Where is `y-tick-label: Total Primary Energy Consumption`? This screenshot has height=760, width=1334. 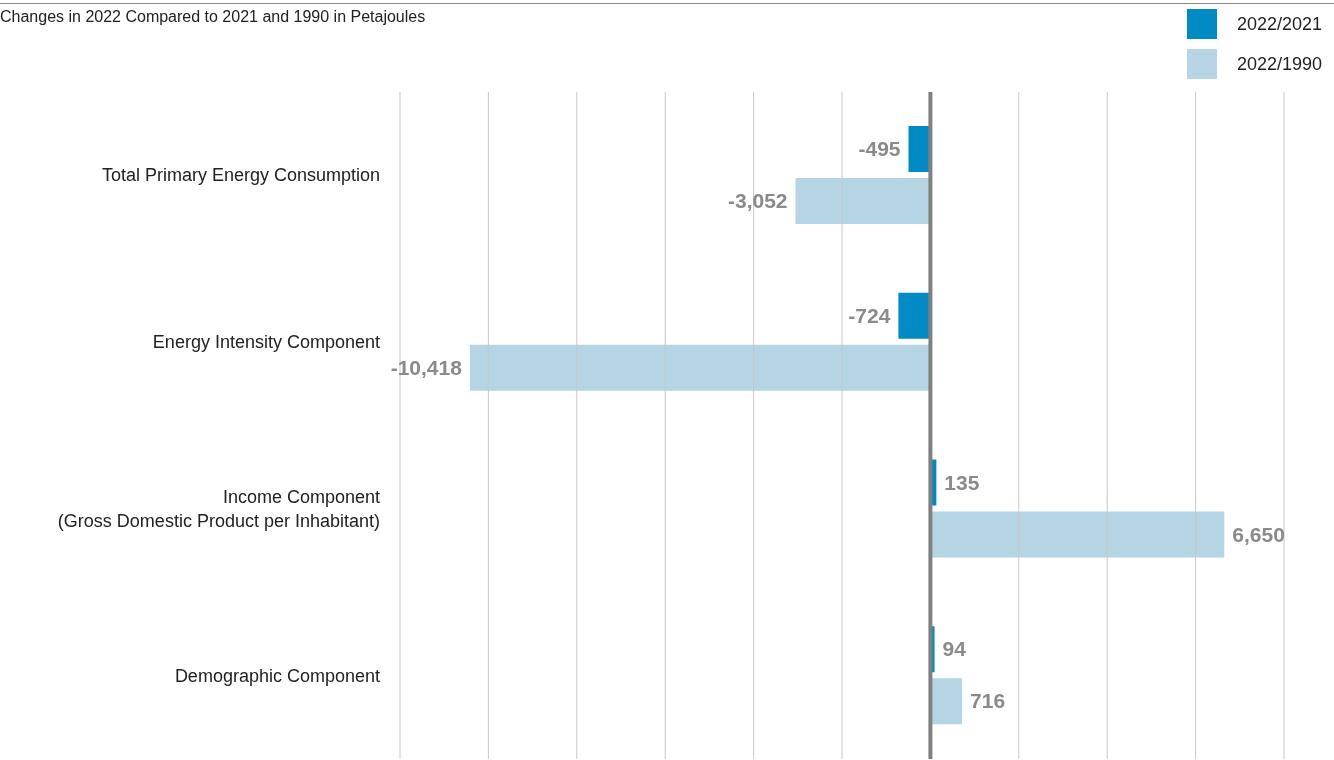
y-tick-label: Total Primary Energy Consumption is located at coordinates (240, 175).